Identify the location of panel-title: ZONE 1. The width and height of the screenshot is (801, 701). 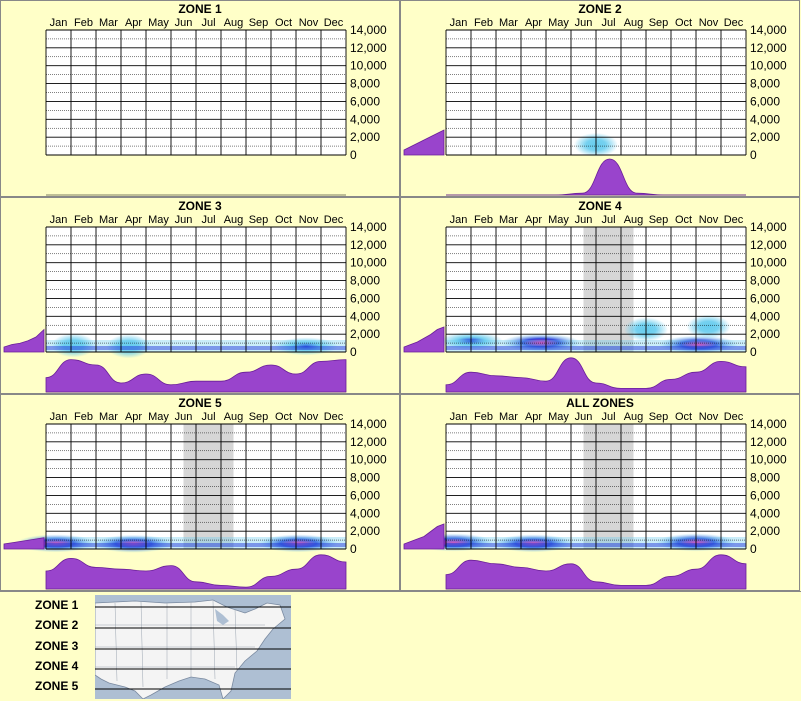
(200, 9).